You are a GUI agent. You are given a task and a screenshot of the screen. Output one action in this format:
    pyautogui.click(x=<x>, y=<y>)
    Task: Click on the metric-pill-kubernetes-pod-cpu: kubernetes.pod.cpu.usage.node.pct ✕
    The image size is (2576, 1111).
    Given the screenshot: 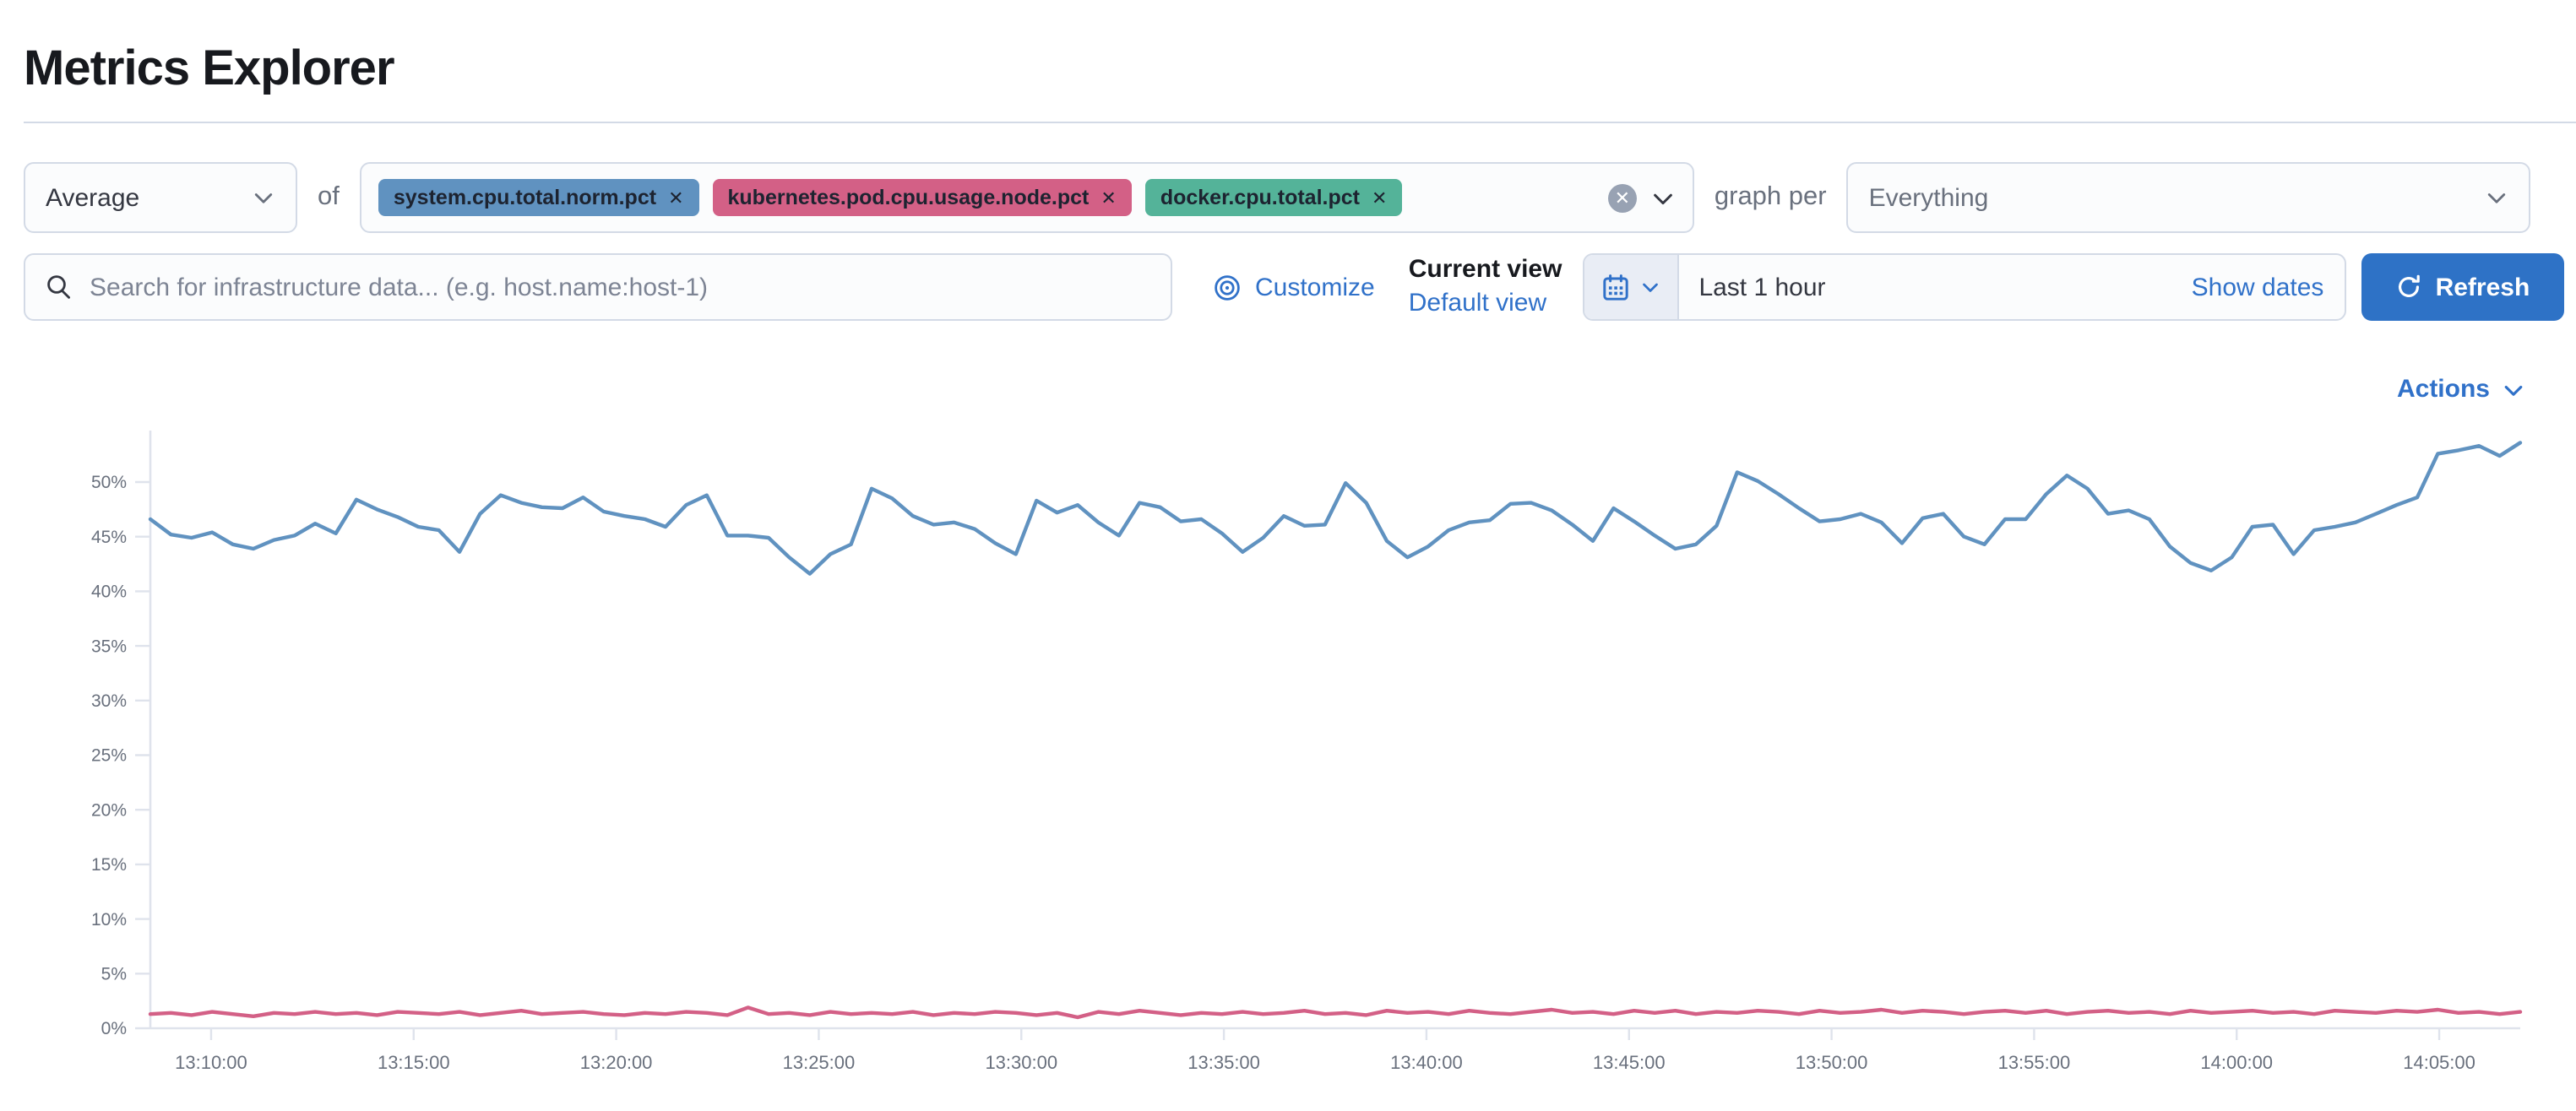 What is the action you would take?
    pyautogui.click(x=922, y=197)
    